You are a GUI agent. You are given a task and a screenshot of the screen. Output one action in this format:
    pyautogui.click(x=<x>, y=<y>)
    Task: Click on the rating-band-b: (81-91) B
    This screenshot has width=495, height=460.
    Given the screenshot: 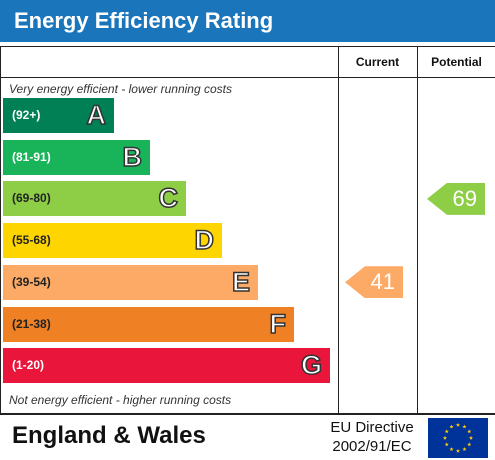 What is the action you would take?
    pyautogui.click(x=76, y=157)
    